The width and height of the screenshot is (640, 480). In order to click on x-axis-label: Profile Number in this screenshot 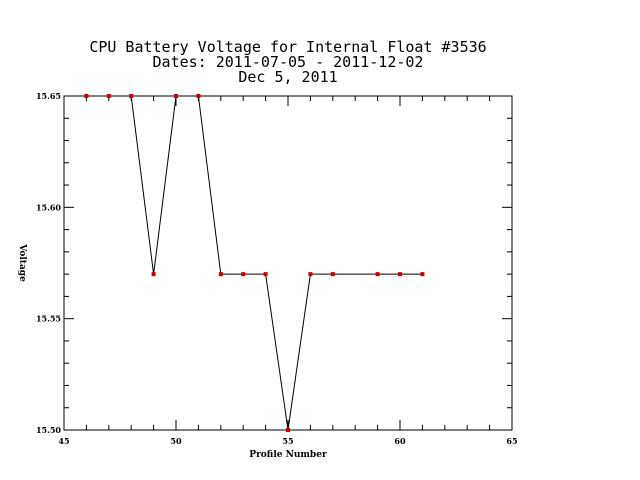, I will do `click(288, 455)`.